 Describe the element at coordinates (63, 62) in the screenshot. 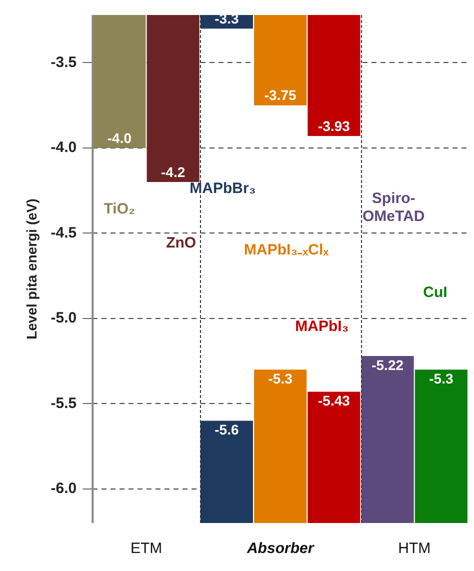

I see `y-tick-label: -3.5` at that location.